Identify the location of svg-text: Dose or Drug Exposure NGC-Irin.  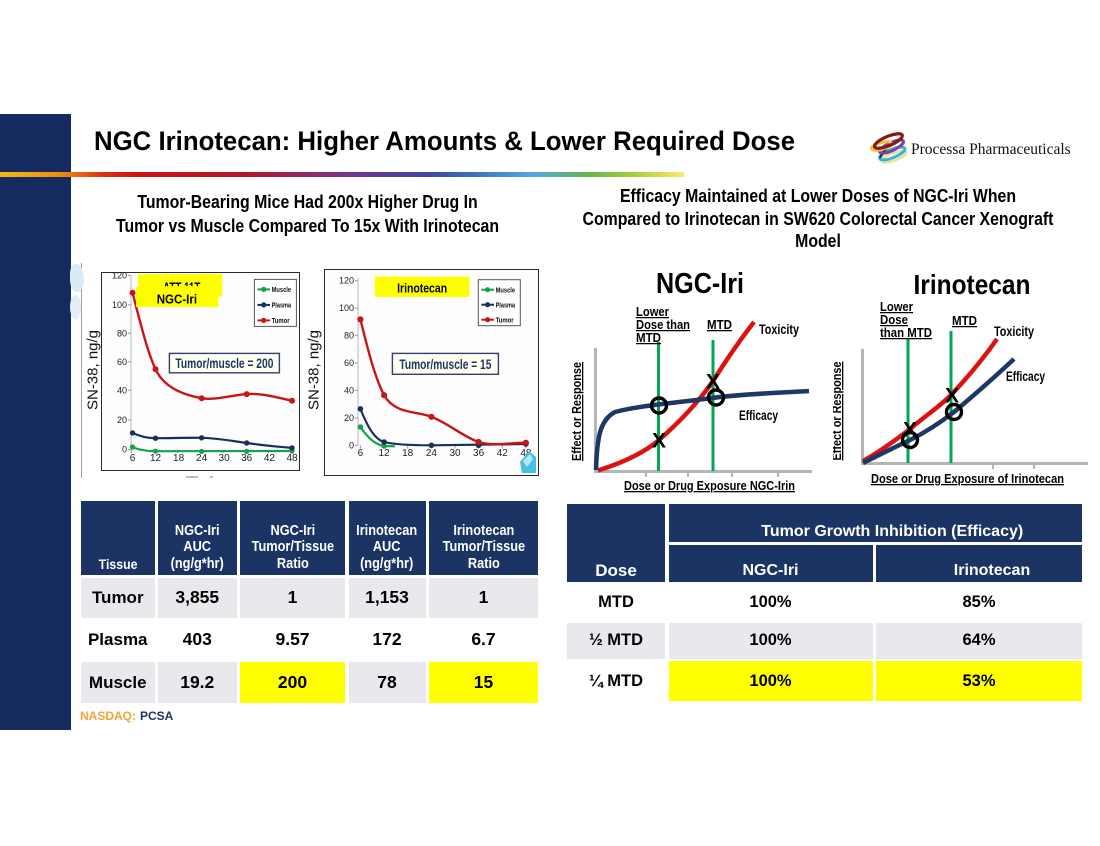
(709, 485).